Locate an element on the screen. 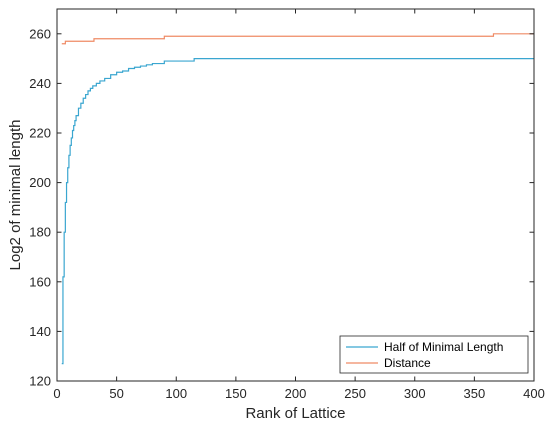 Image resolution: width=550 pixels, height=429 pixels. y-tick-label: 260 is located at coordinates (40, 33).